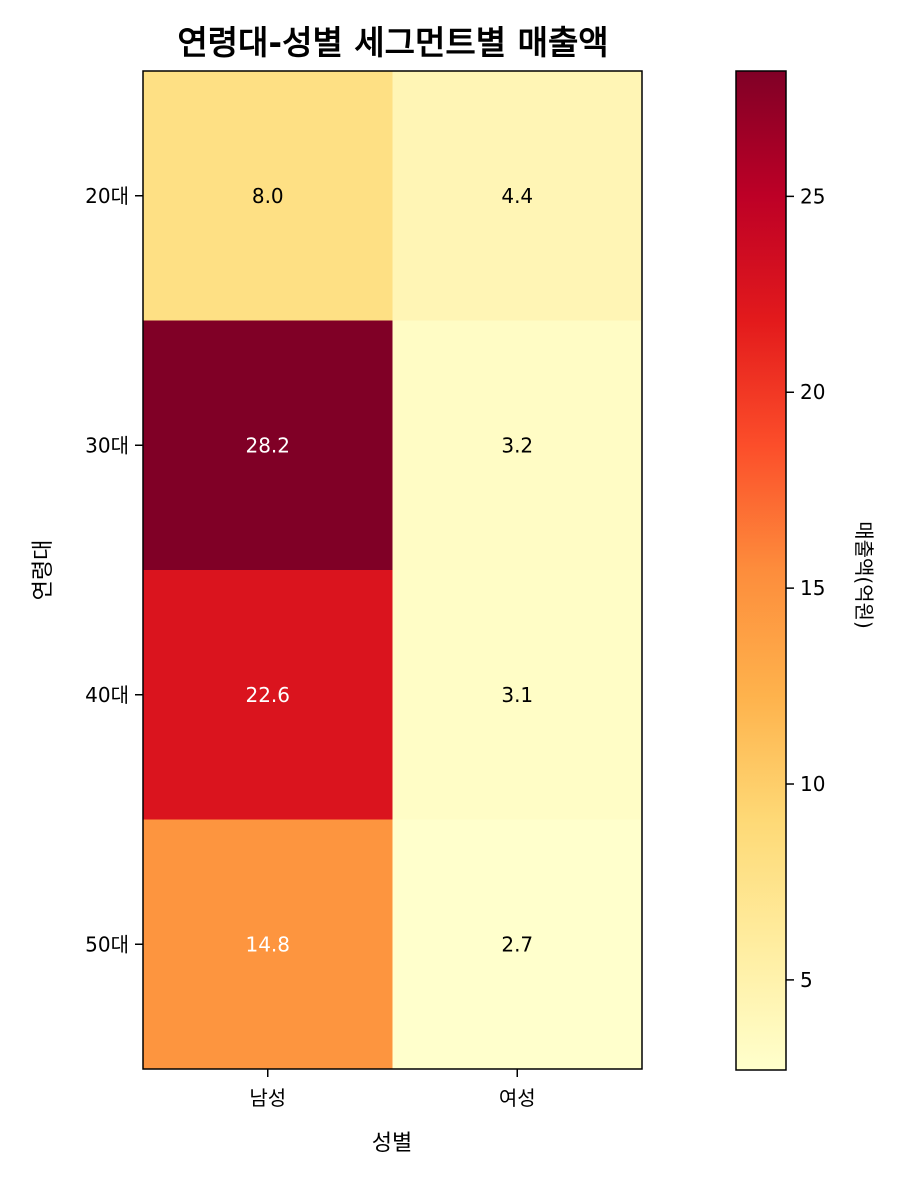 Image resolution: width=897 pixels, height=1180 pixels. I want to click on y-tick-label: 40대, so click(107, 695).